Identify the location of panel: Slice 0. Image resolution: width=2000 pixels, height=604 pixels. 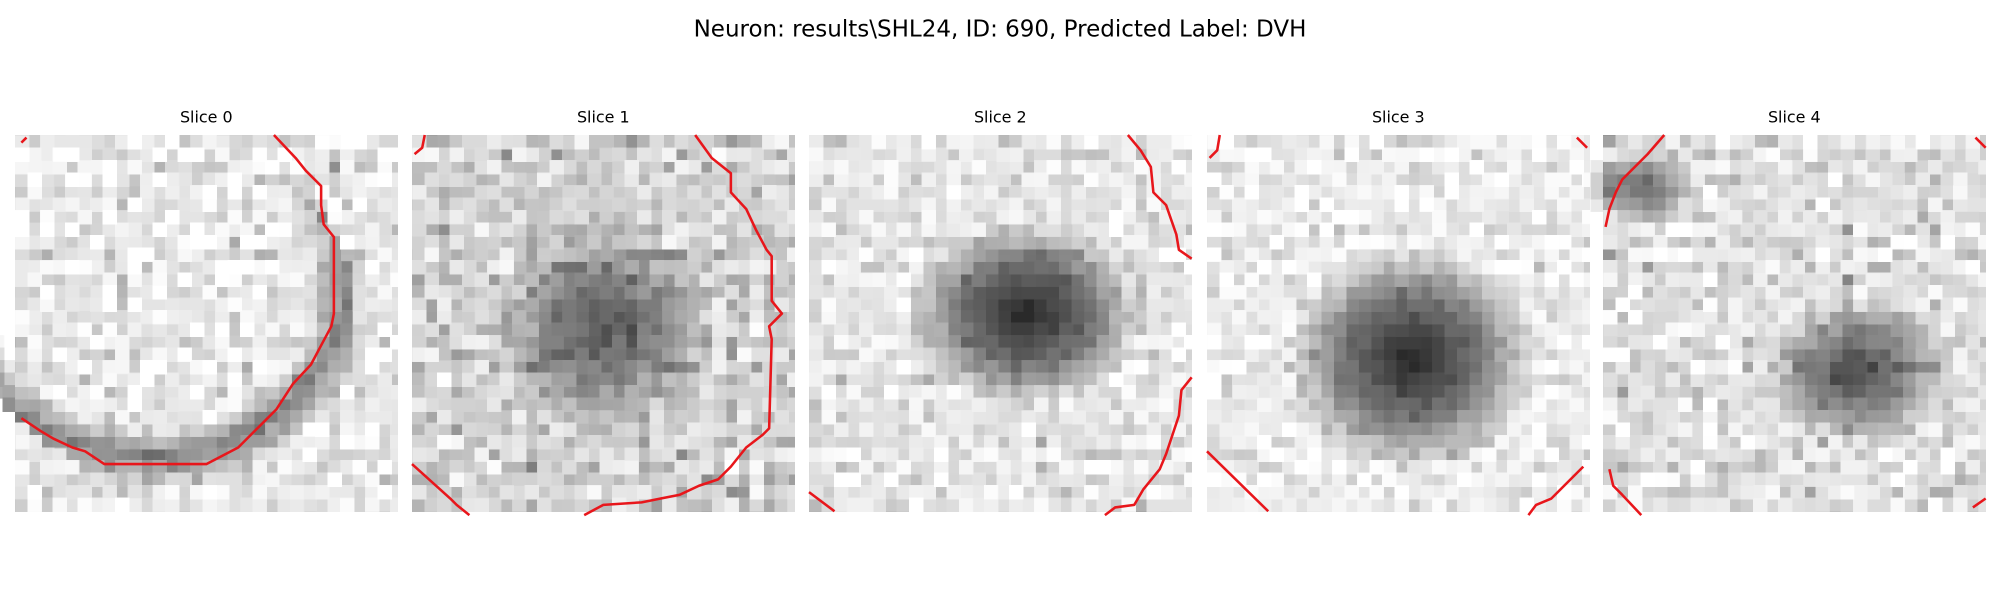
(199, 311).